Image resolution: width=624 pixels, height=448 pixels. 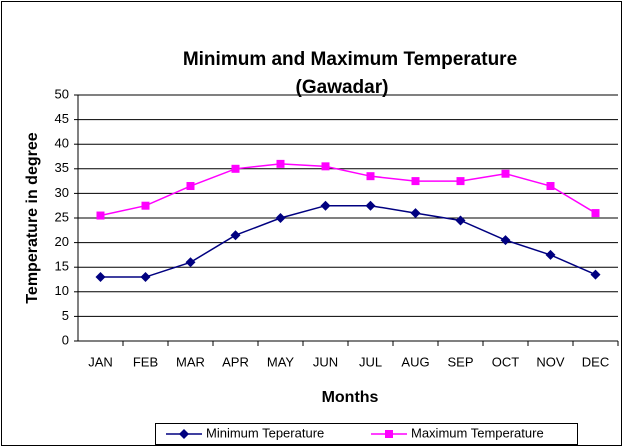 What do you see at coordinates (62, 118) in the screenshot?
I see `y-tick-label: 45` at bounding box center [62, 118].